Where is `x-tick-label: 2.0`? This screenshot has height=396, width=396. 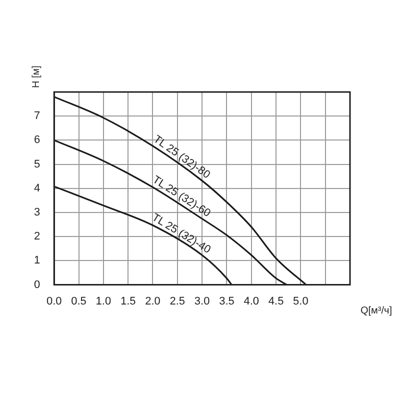 x-tick-label: 2.0 is located at coordinates (152, 301).